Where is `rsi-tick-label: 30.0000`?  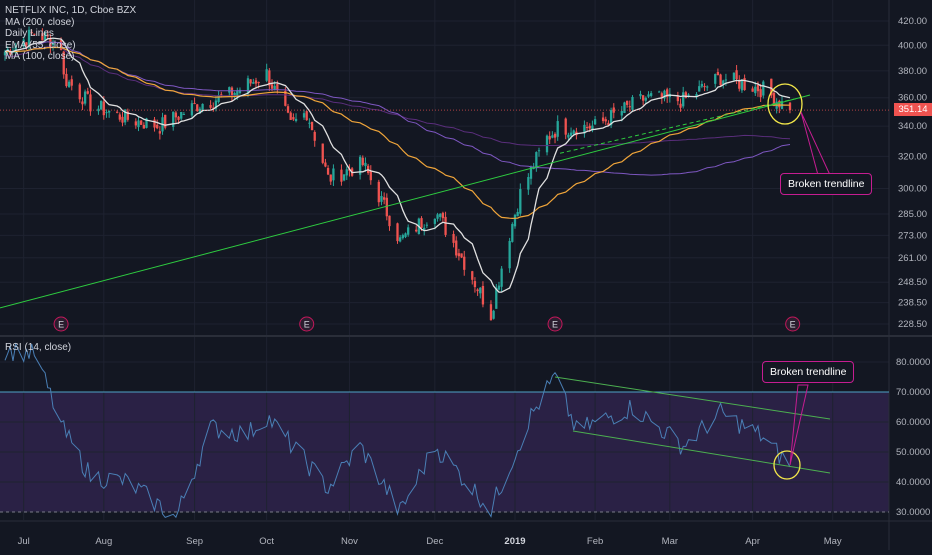
rsi-tick-label: 30.0000 is located at coordinates (913, 512).